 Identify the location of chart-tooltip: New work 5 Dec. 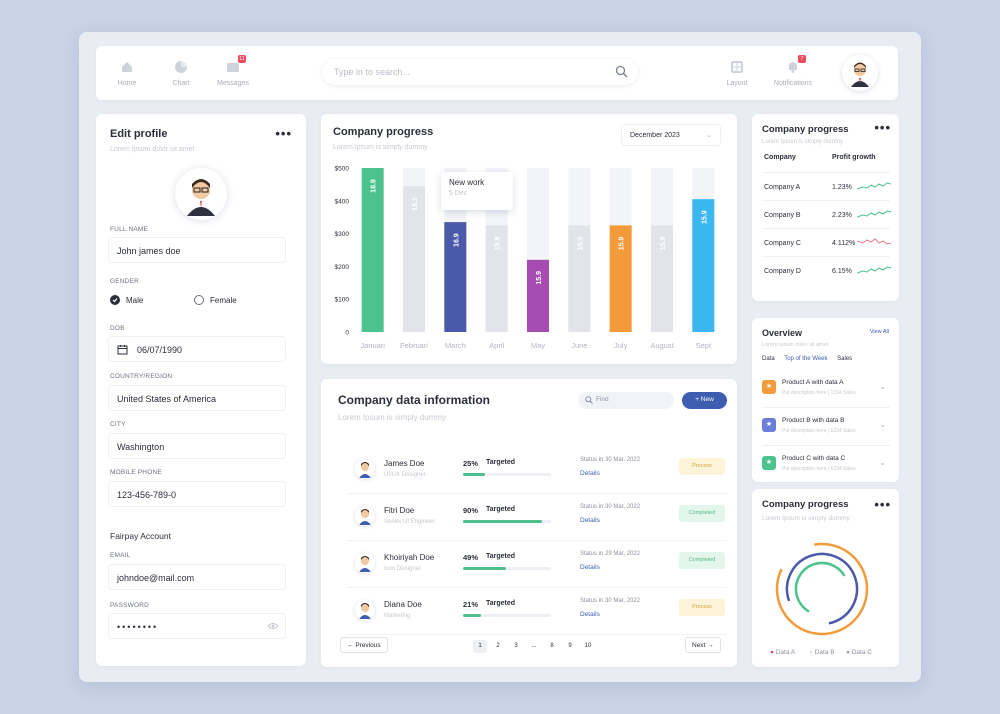
(477, 191).